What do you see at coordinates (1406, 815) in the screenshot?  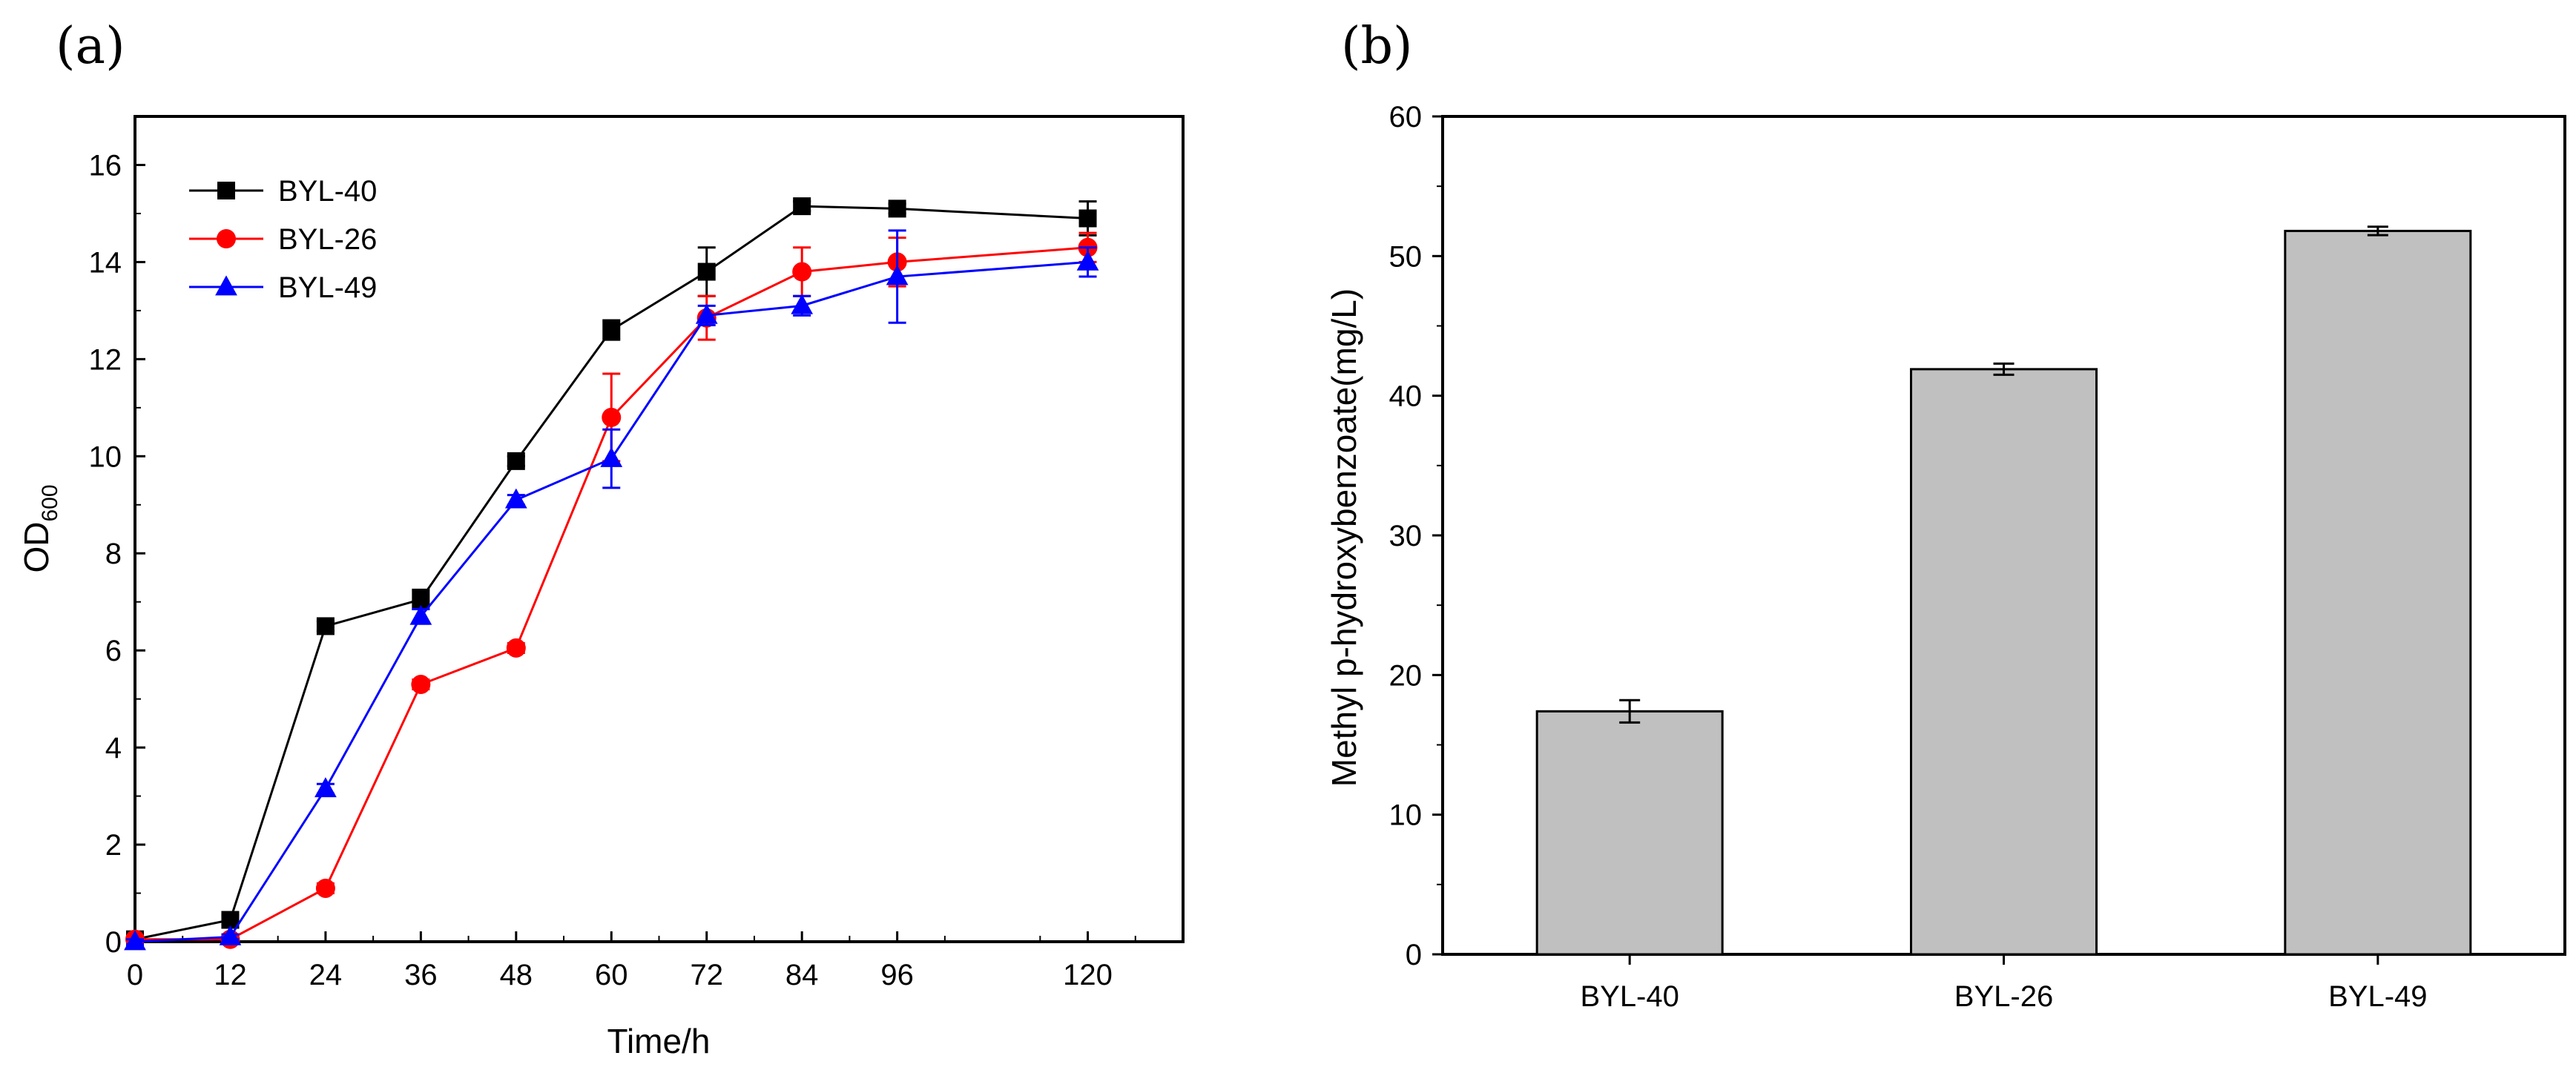 I see `panel-b-y-tick-label: 10` at bounding box center [1406, 815].